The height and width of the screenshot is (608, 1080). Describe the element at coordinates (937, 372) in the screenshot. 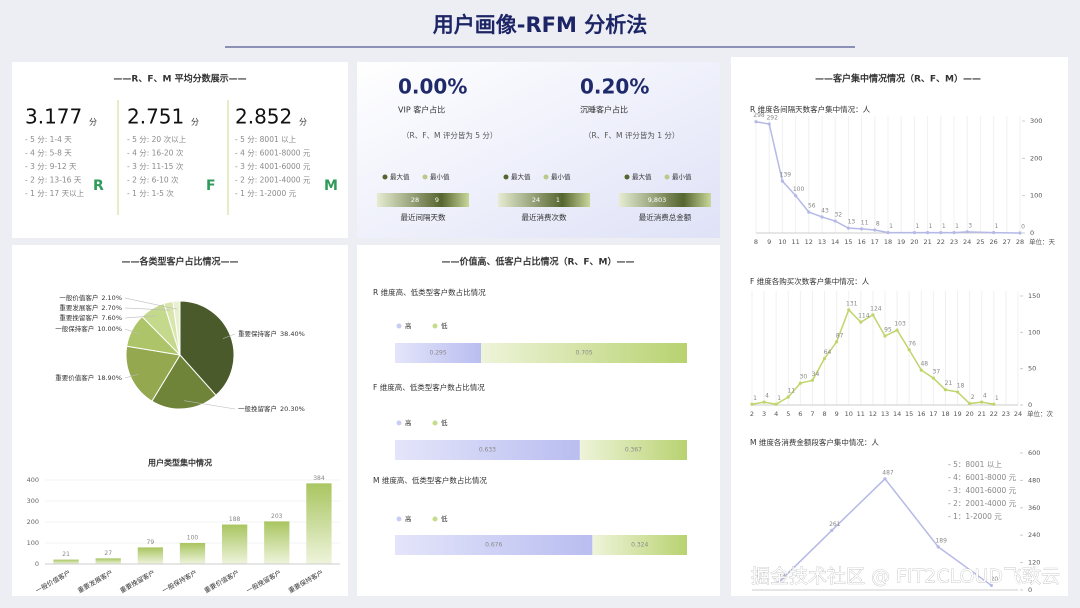

I see `value-label: 37` at that location.